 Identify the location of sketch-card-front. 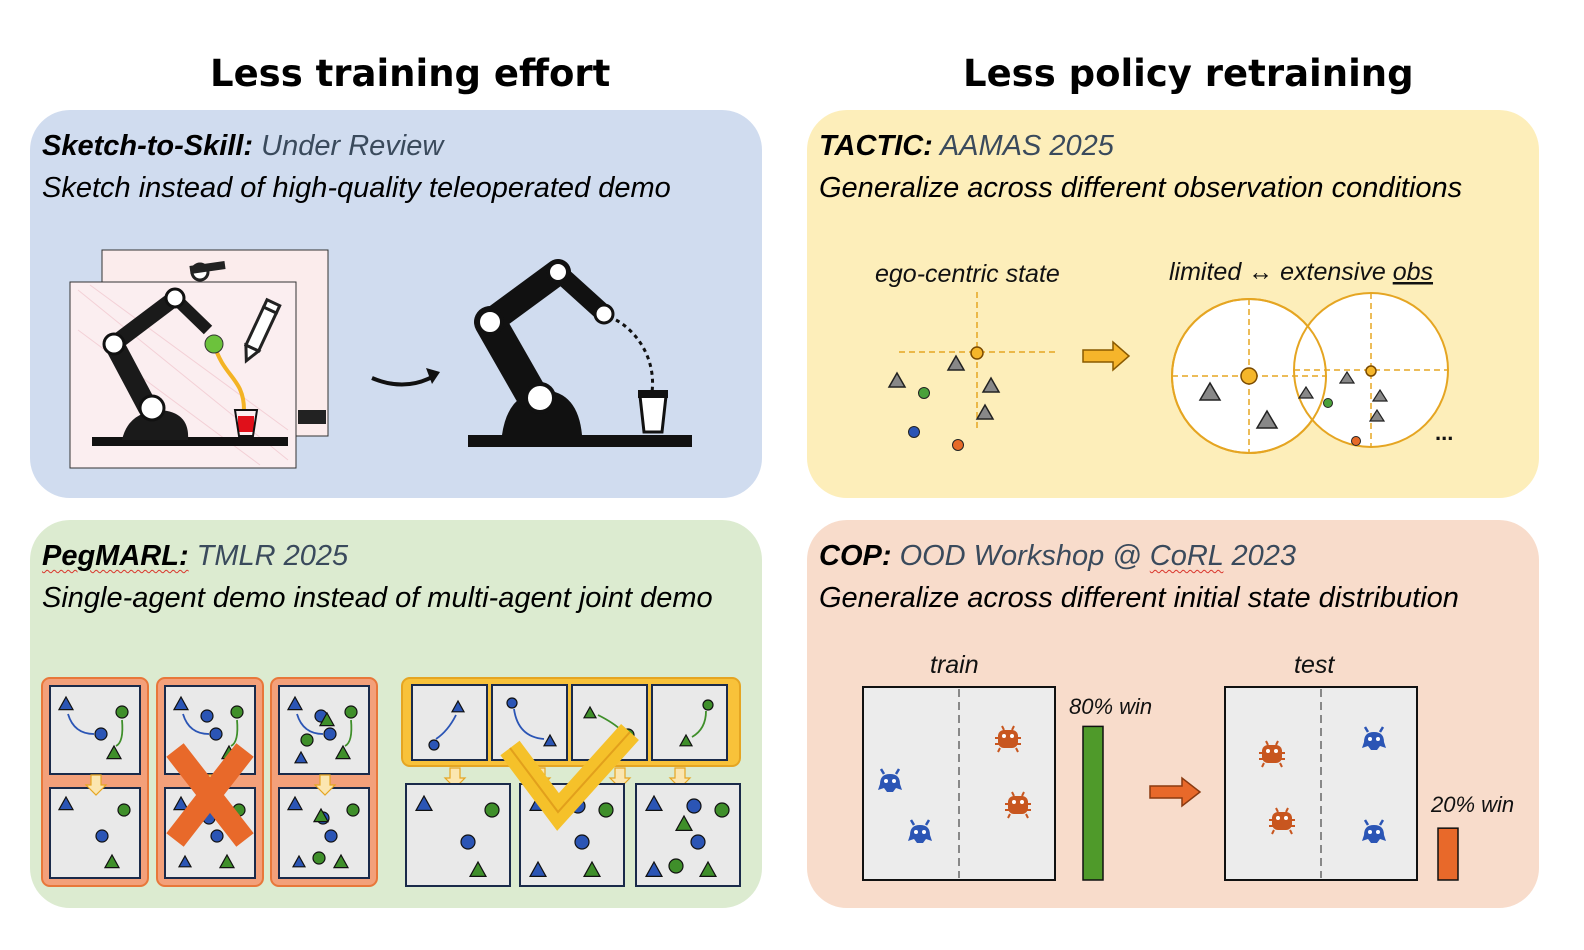
(183, 375).